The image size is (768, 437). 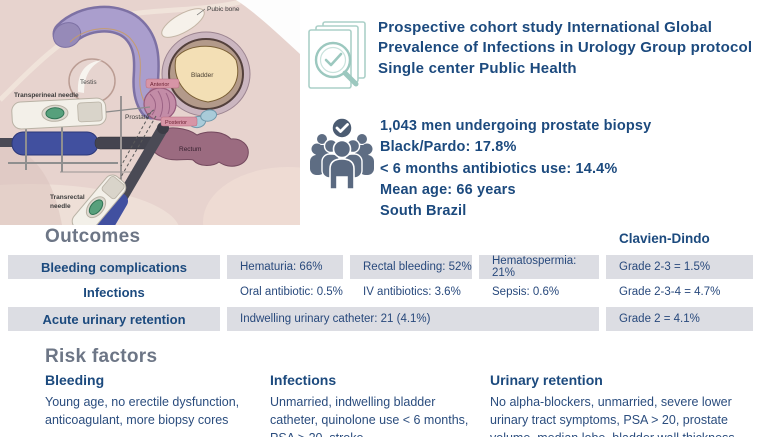 What do you see at coordinates (137, 117) in the screenshot?
I see `prostate-label: Prostate` at bounding box center [137, 117].